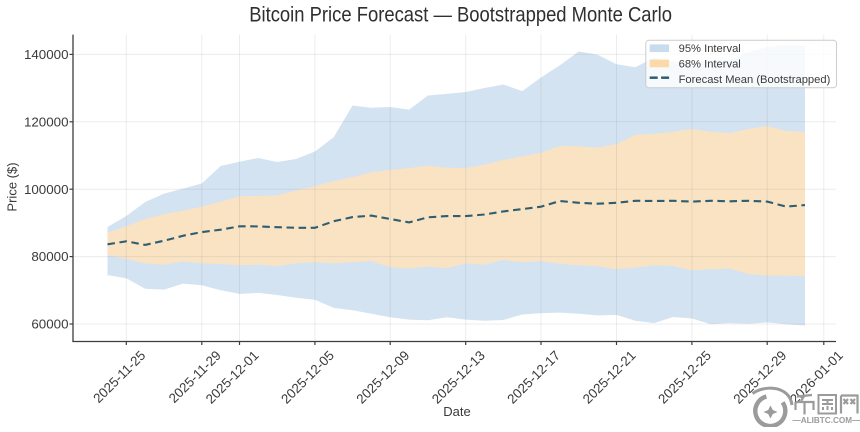 The width and height of the screenshot is (860, 432). I want to click on svg-text: 120000, so click(46, 121).